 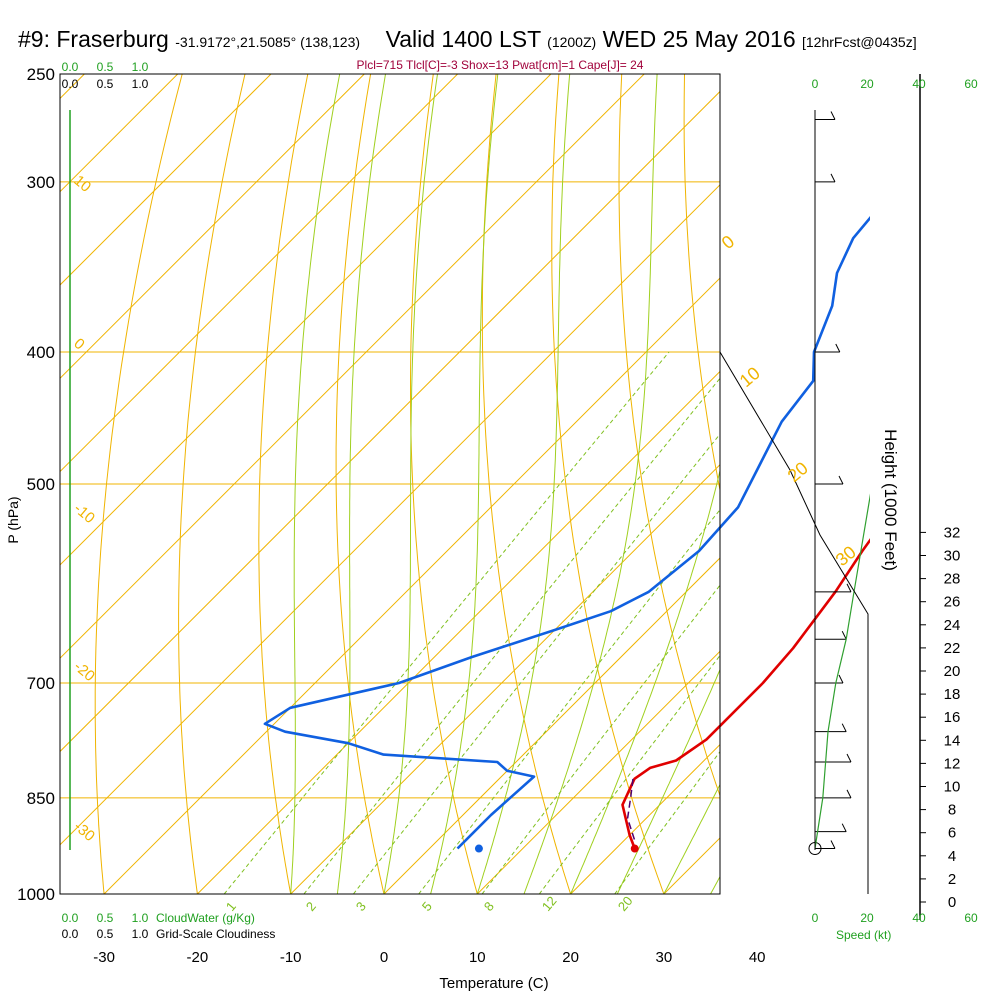 What do you see at coordinates (971, 84) in the screenshot?
I see `wind-speed-top-tick: 60` at bounding box center [971, 84].